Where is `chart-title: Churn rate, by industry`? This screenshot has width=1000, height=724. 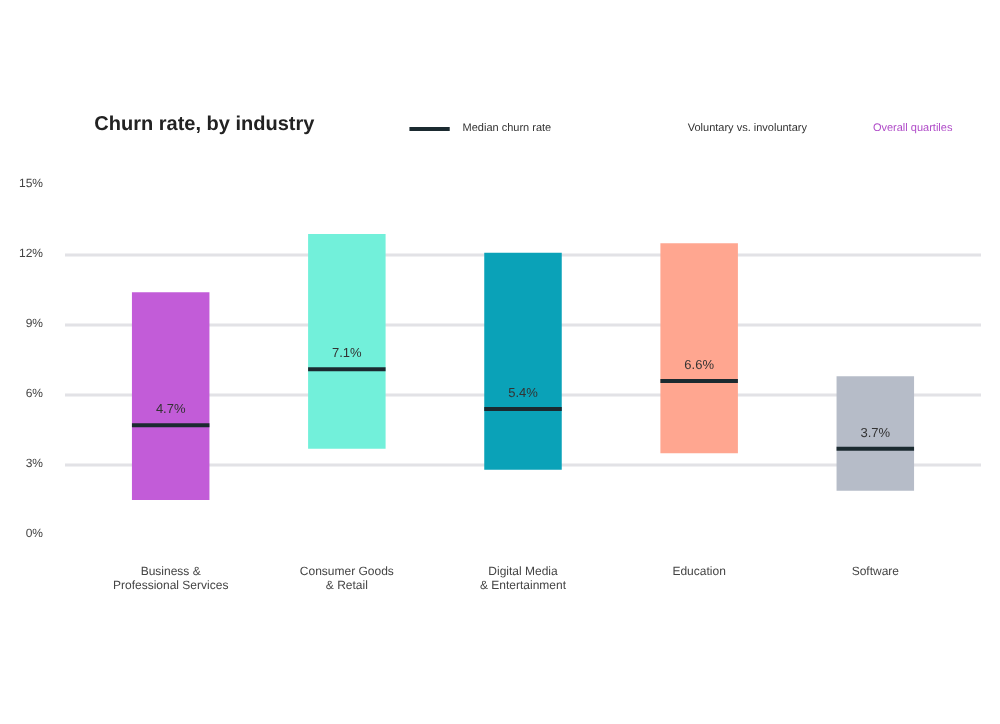
chart-title: Churn rate, by industry is located at coordinates (205, 125).